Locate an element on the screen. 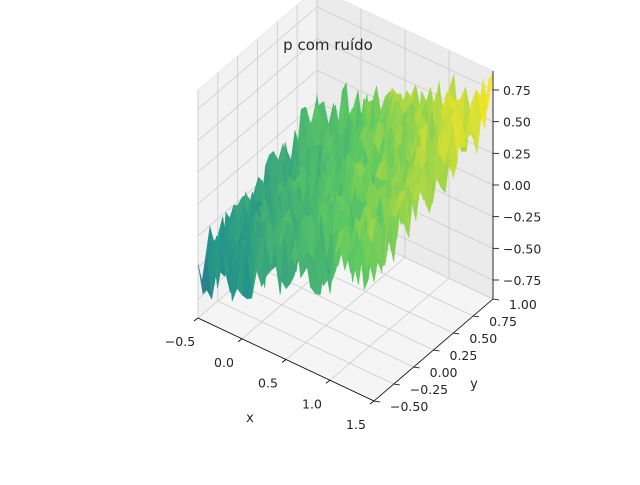 The image size is (640, 485). x-tick-label: −0.5 is located at coordinates (180, 341).